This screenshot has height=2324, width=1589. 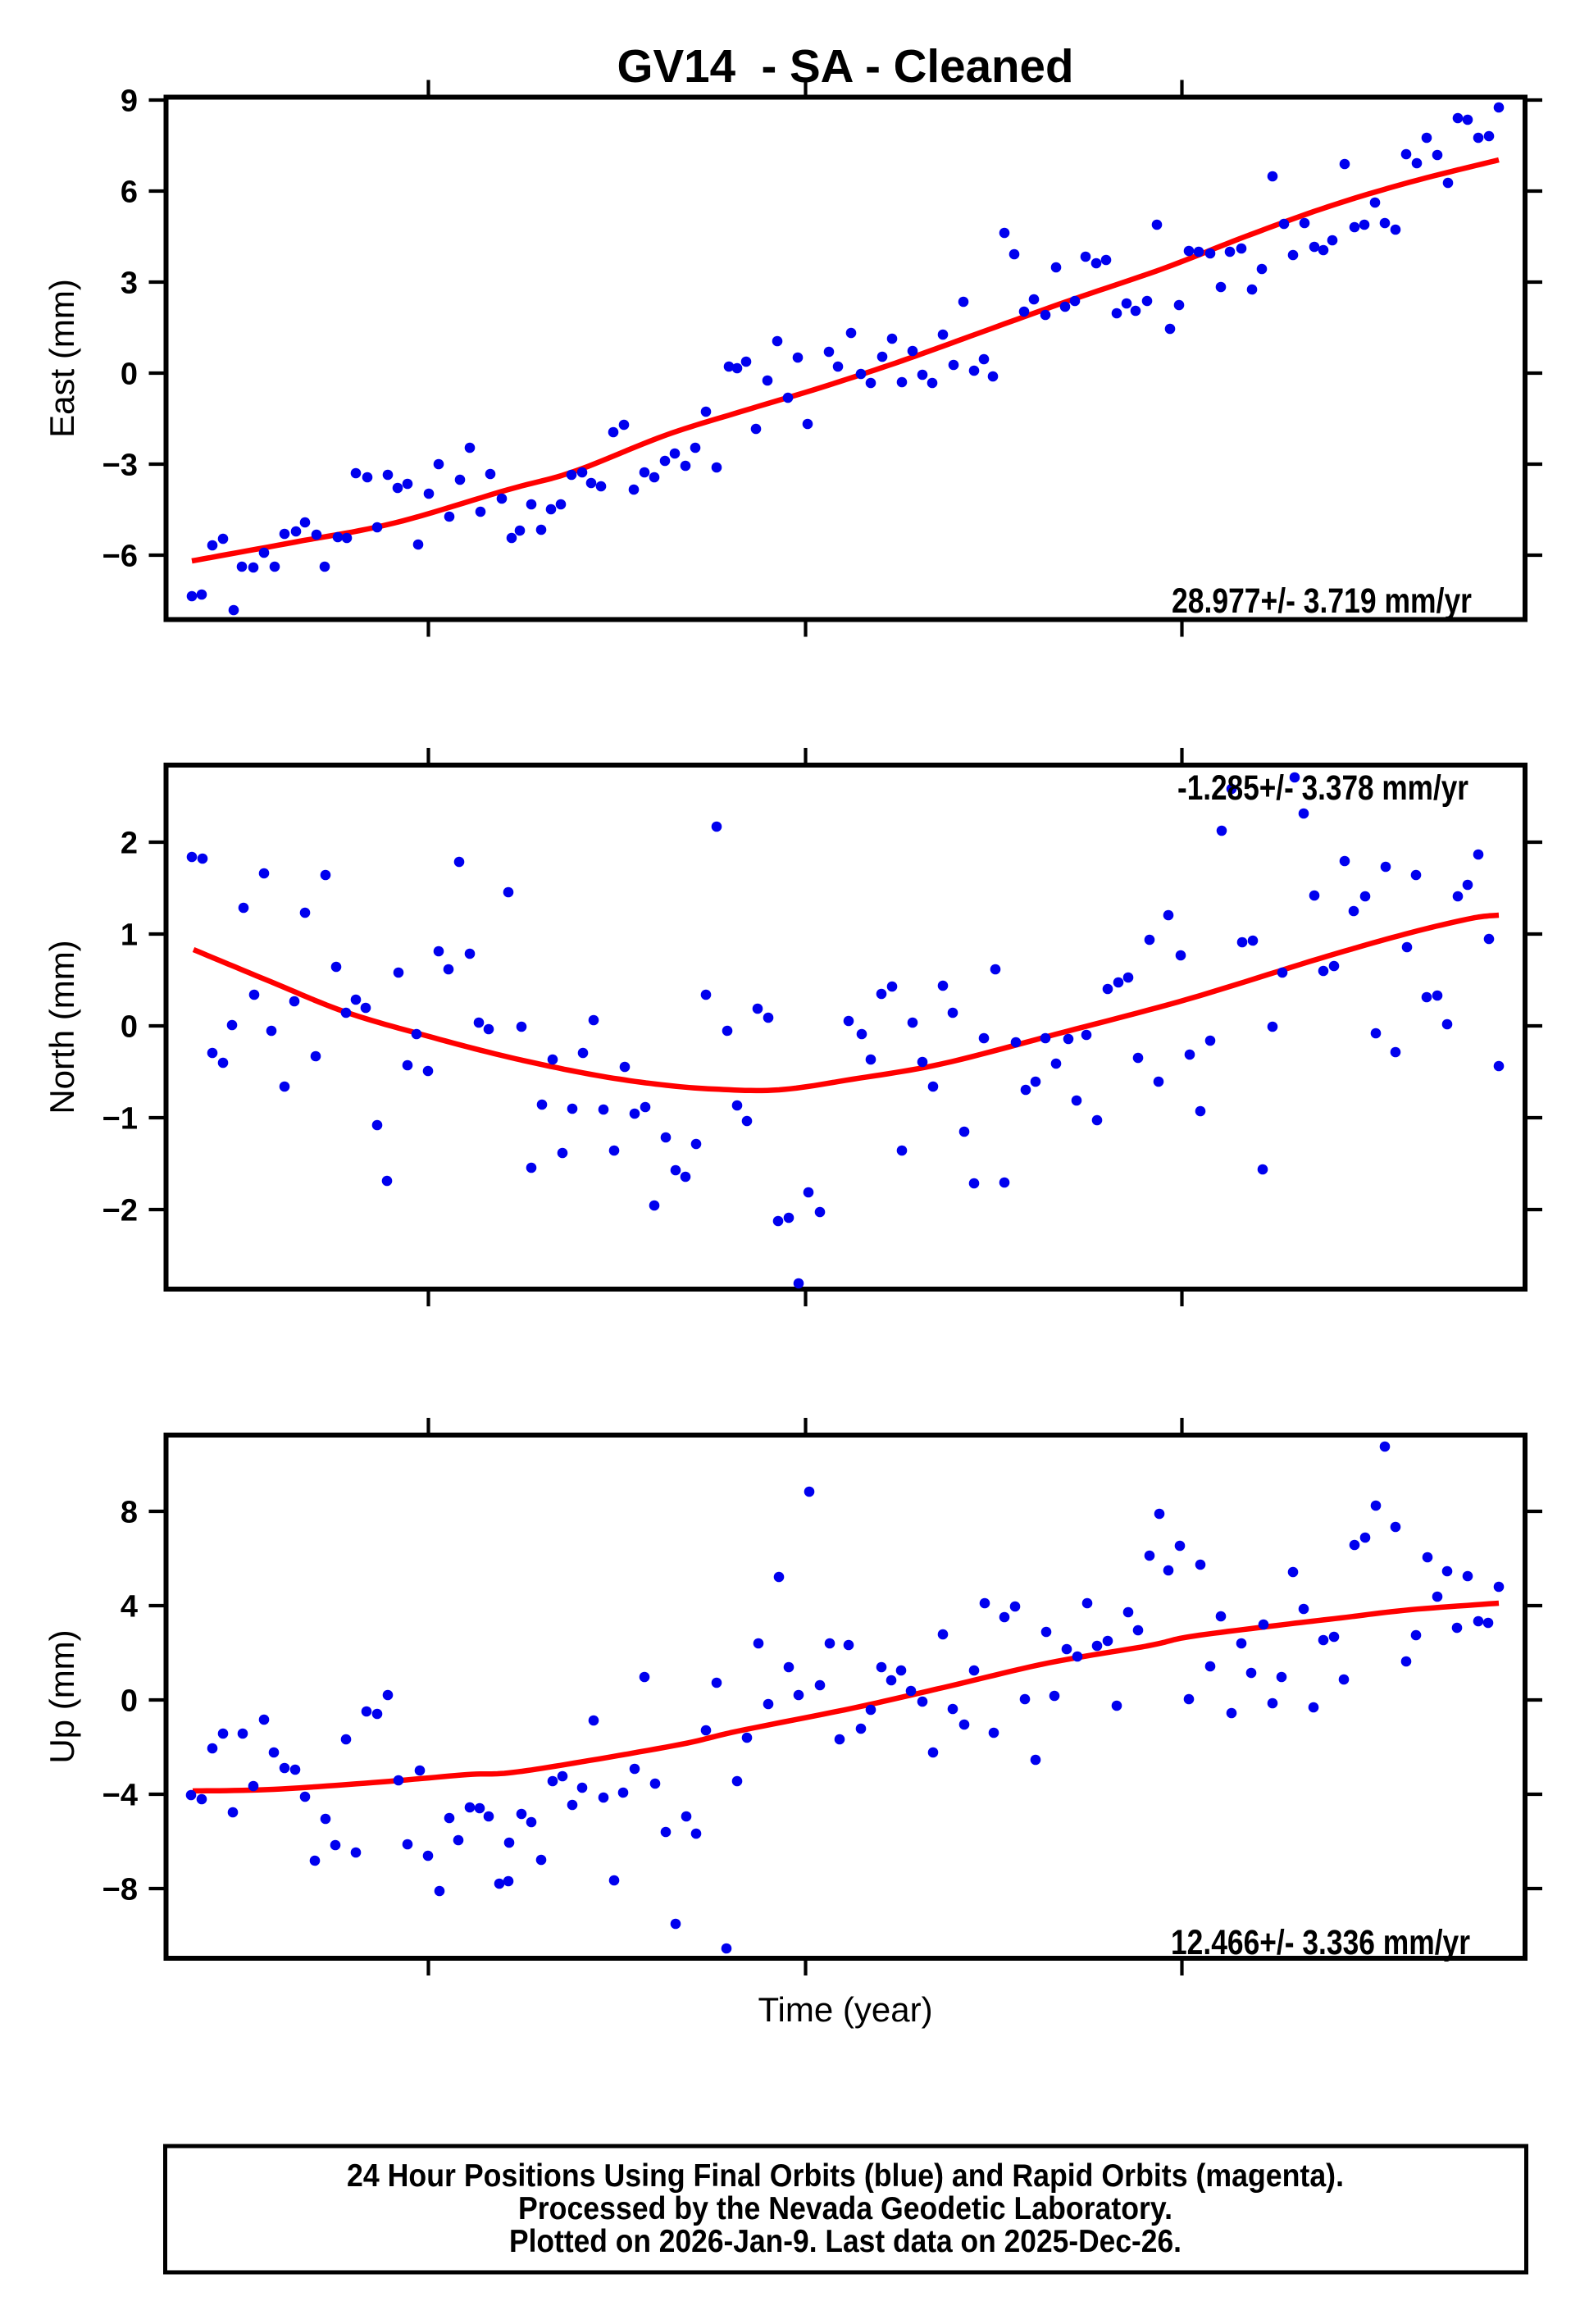 What do you see at coordinates (845, 66) in the screenshot?
I see `svg-text: GV14 - SA - Cleaned` at bounding box center [845, 66].